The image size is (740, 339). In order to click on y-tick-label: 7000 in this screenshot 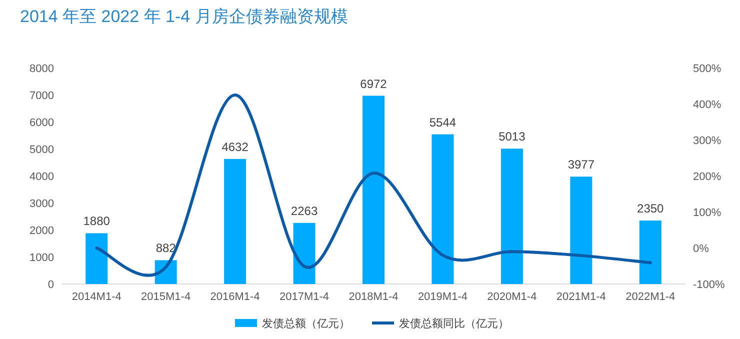, I will do `click(42, 96)`.